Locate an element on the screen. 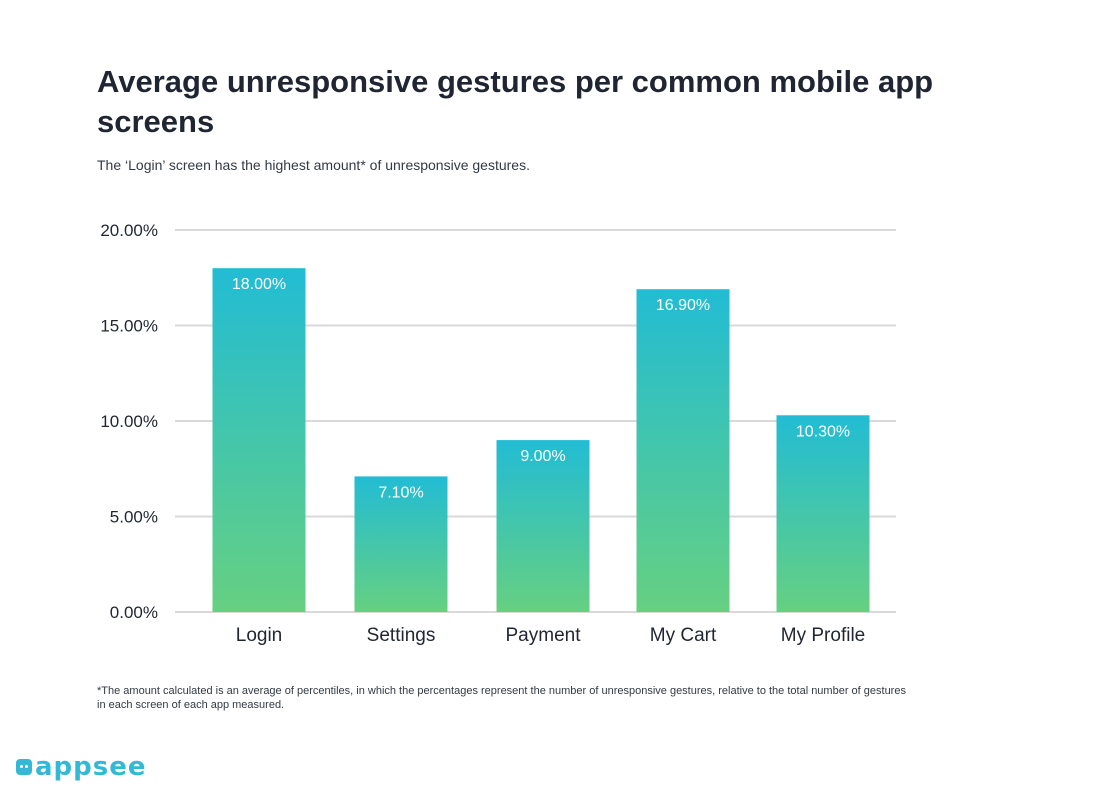  y-tick-label: 15.00% is located at coordinates (129, 326).